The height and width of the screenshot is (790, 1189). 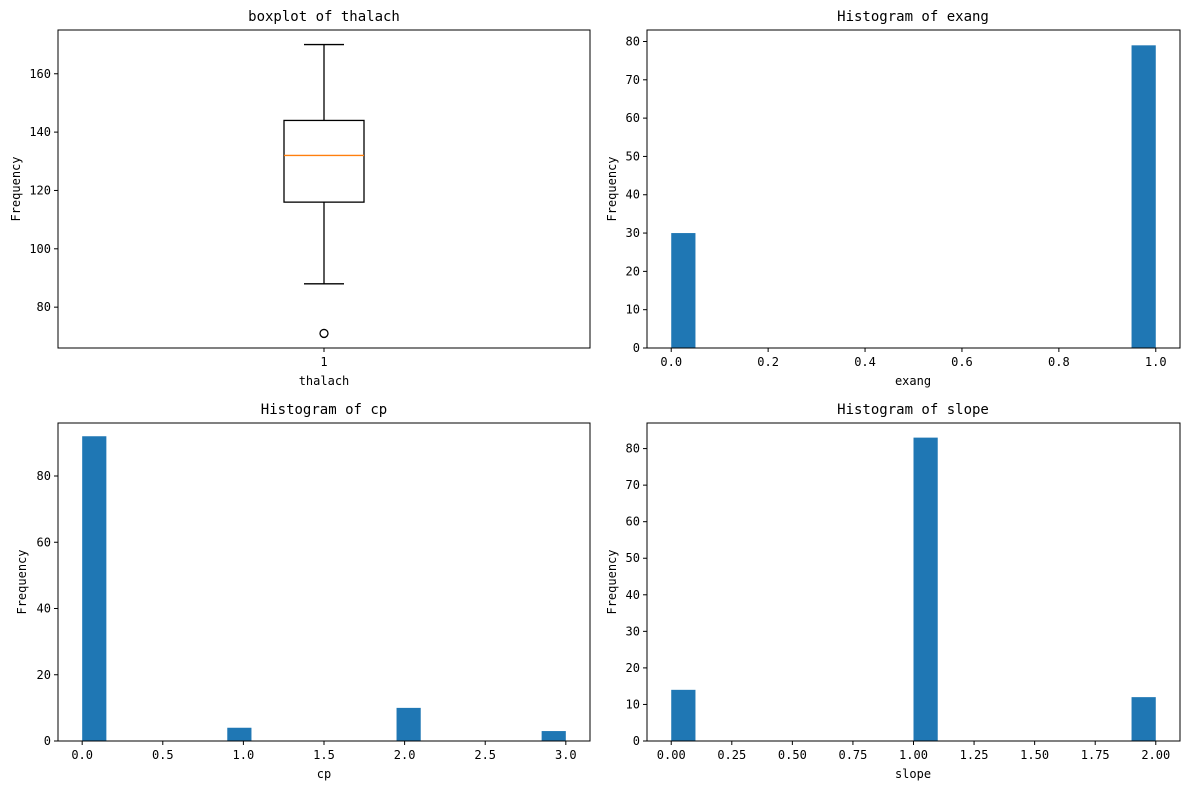 What do you see at coordinates (913, 410) in the screenshot?
I see `chart-title: Histogram of slope` at bounding box center [913, 410].